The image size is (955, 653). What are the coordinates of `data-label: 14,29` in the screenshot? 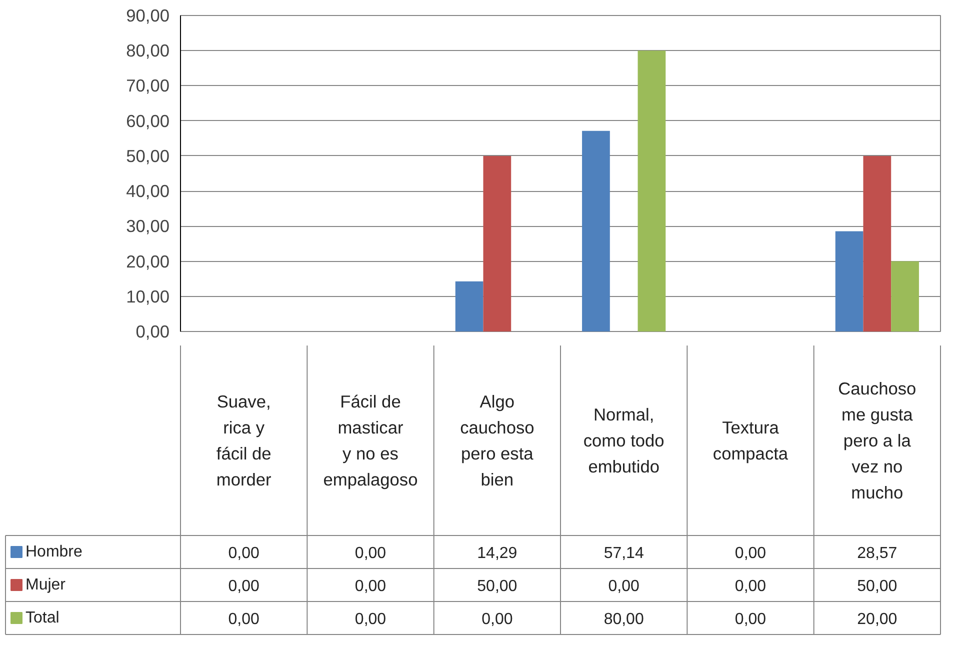 It's located at (497, 553).